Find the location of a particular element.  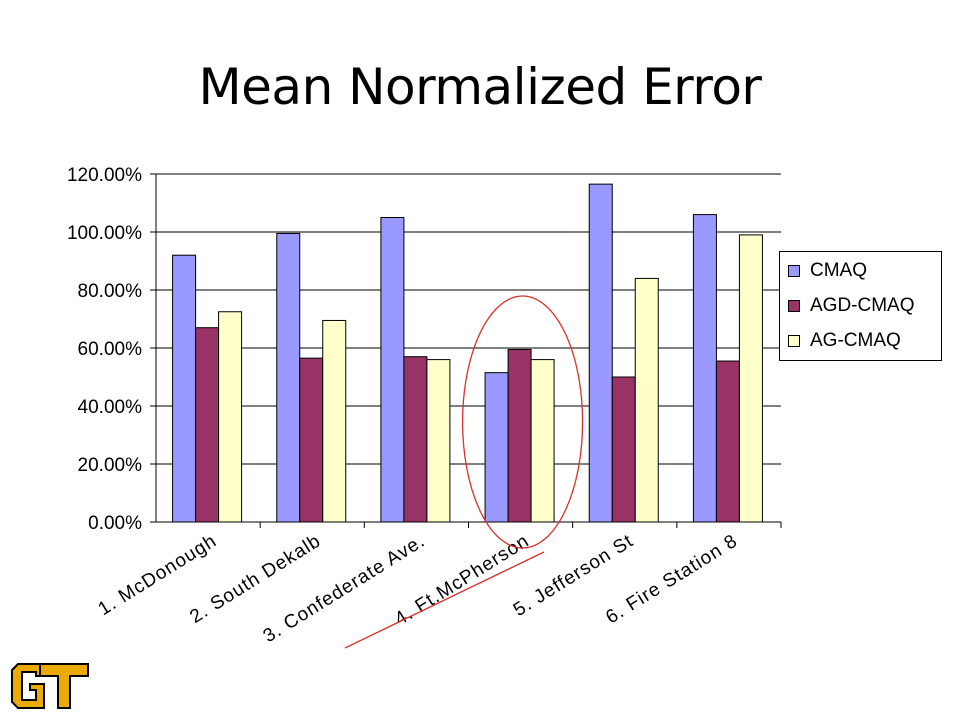

y-tick-label: 0.00% is located at coordinates (115, 523).